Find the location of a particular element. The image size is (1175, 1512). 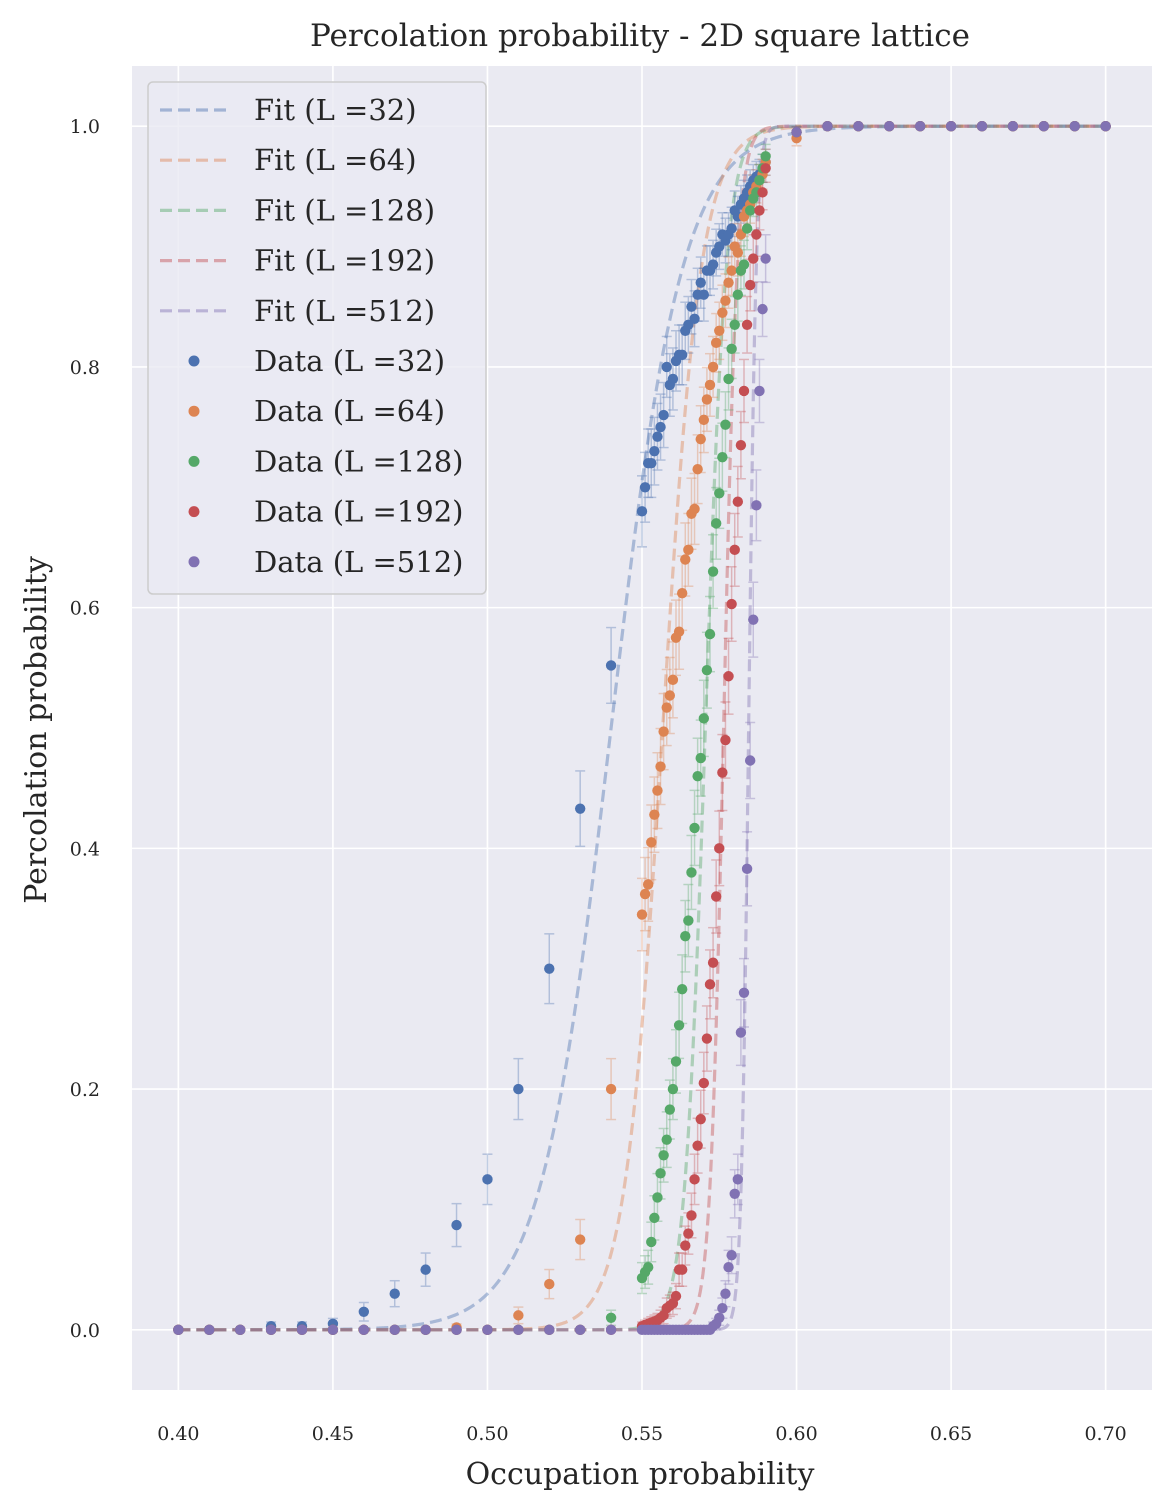

x-tick-label: 0.70 is located at coordinates (1105, 1434).